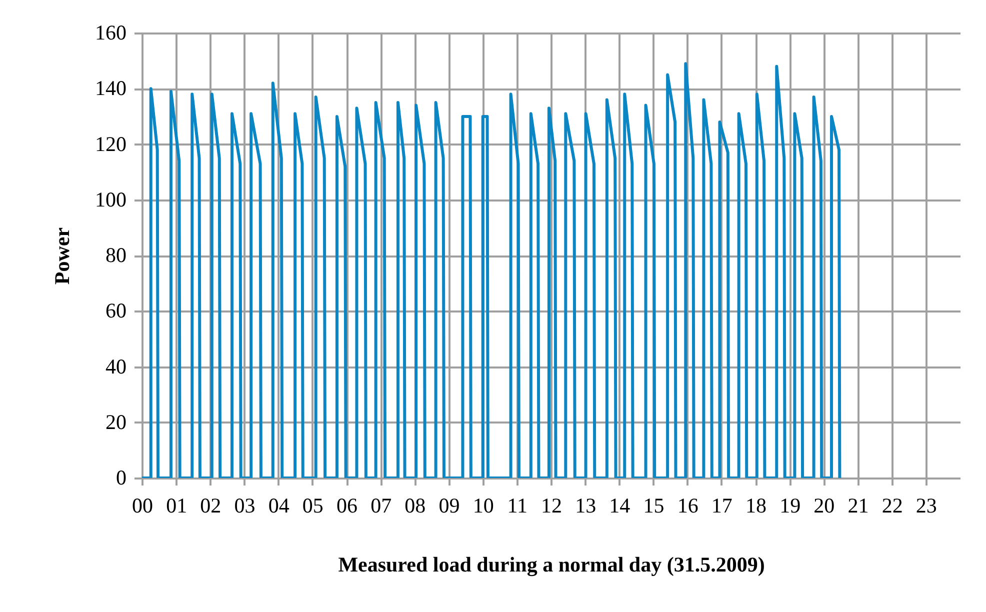  Describe the element at coordinates (211, 506) in the screenshot. I see `x-tick-label: 02` at that location.